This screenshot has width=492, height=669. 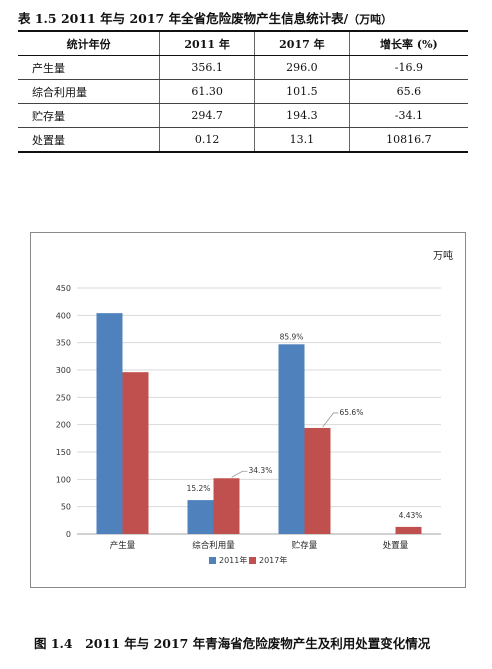 I want to click on header-year: 统计年份, so click(x=89, y=43).